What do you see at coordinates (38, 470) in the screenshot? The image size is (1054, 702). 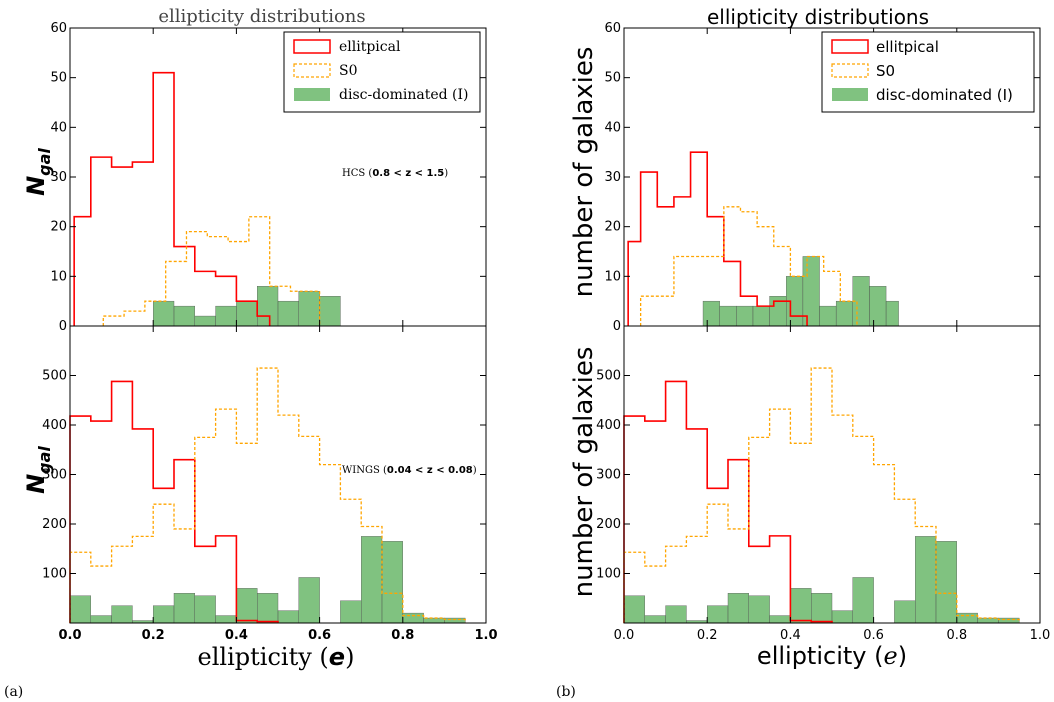 I see `panel-a-bottom-ylabel: Ngal` at bounding box center [38, 470].